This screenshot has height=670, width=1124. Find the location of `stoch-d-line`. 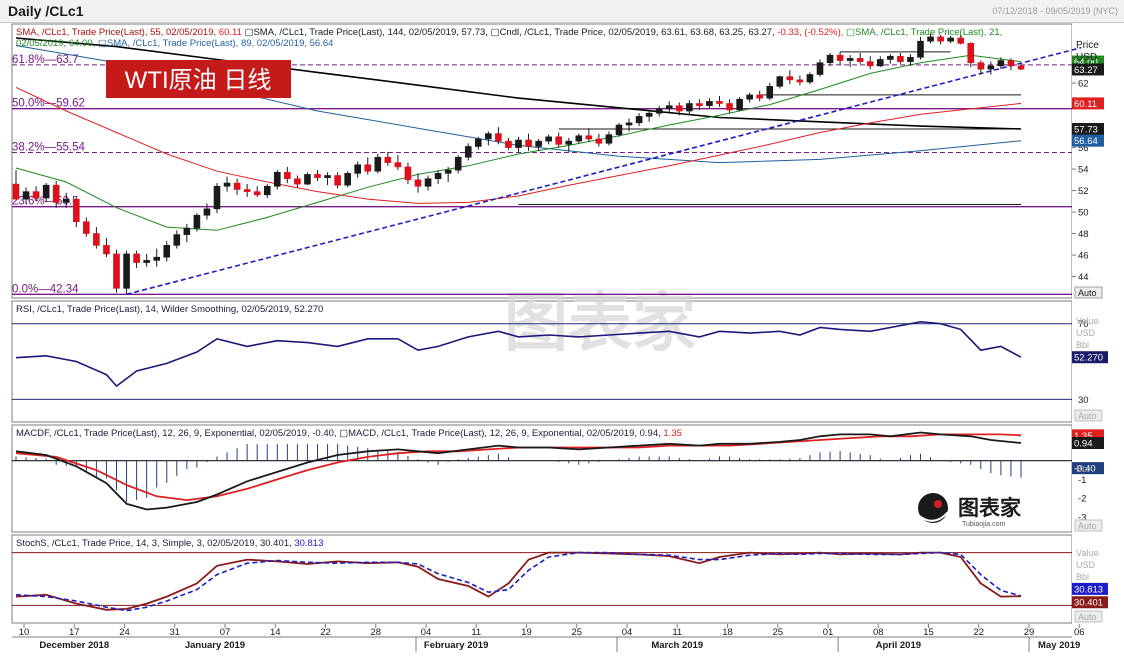

stoch-d-line is located at coordinates (518, 581).